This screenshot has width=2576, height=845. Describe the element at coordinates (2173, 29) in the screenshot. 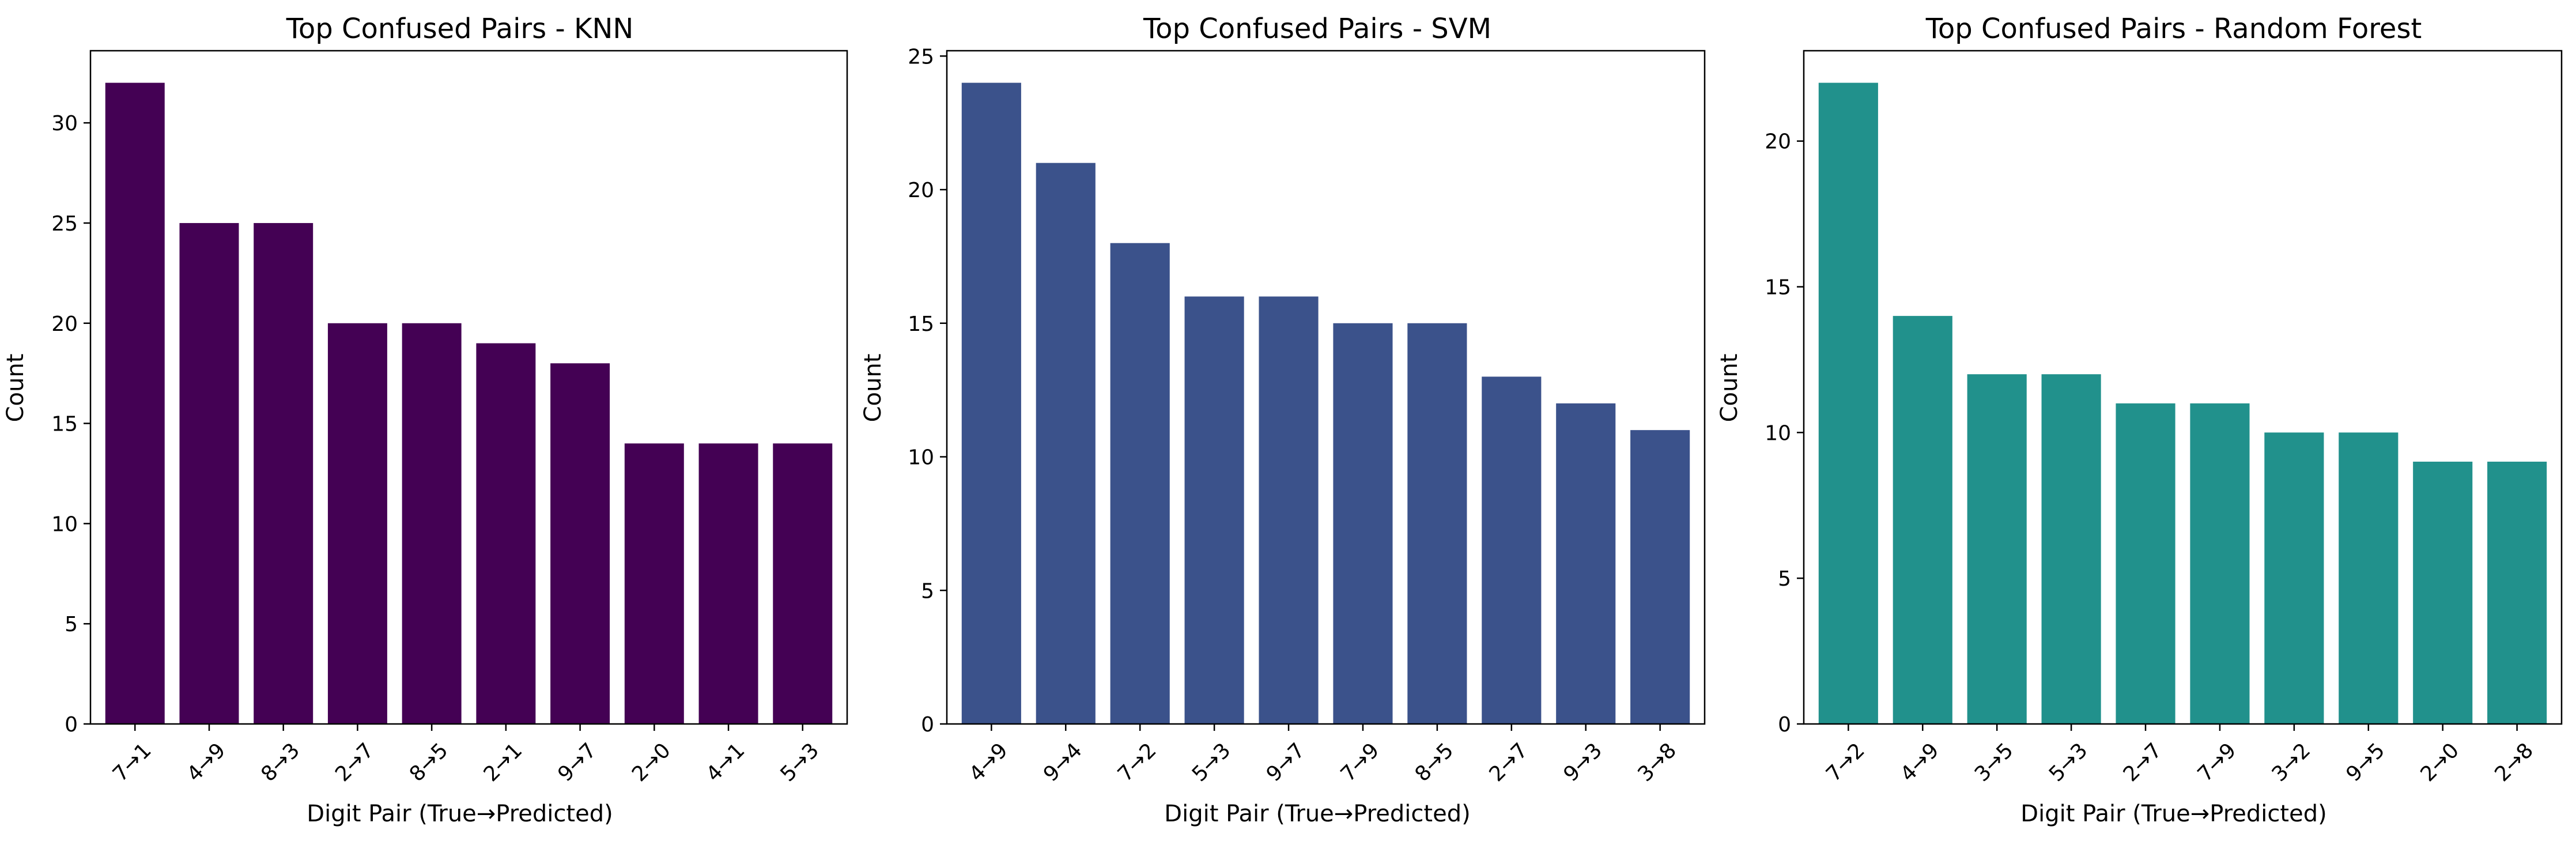

I see `chart-title: Top Confused Pairs - Random Forest` at that location.